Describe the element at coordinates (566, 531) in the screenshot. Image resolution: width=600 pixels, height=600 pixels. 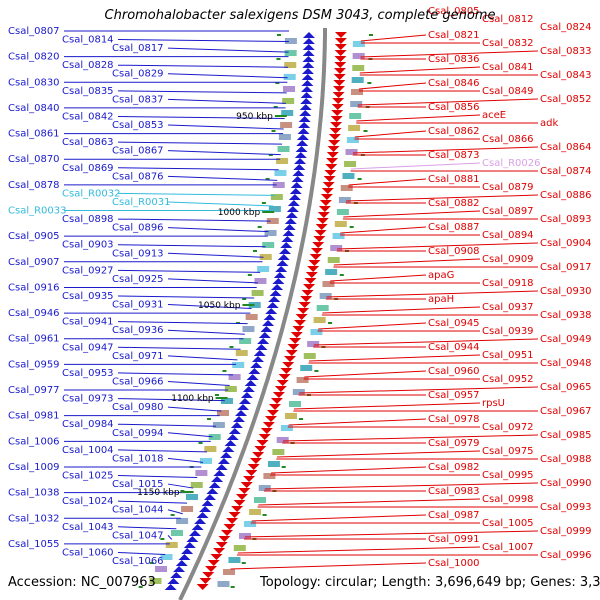
I see `gene-label: Csal_0999` at that location.